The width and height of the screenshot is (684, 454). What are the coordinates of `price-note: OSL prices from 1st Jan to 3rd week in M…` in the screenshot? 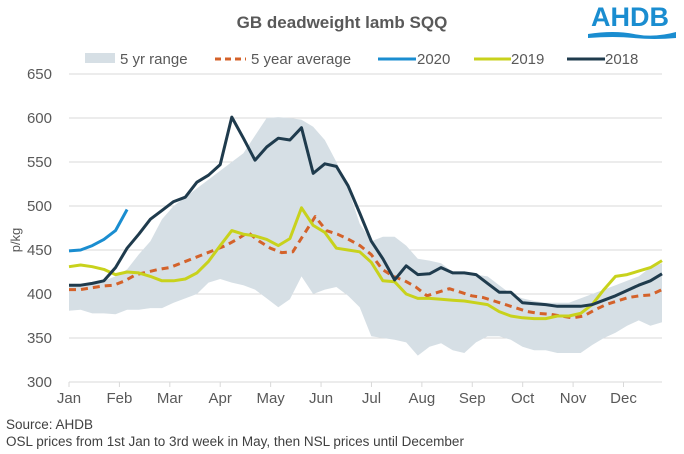 It's located at (235, 441).